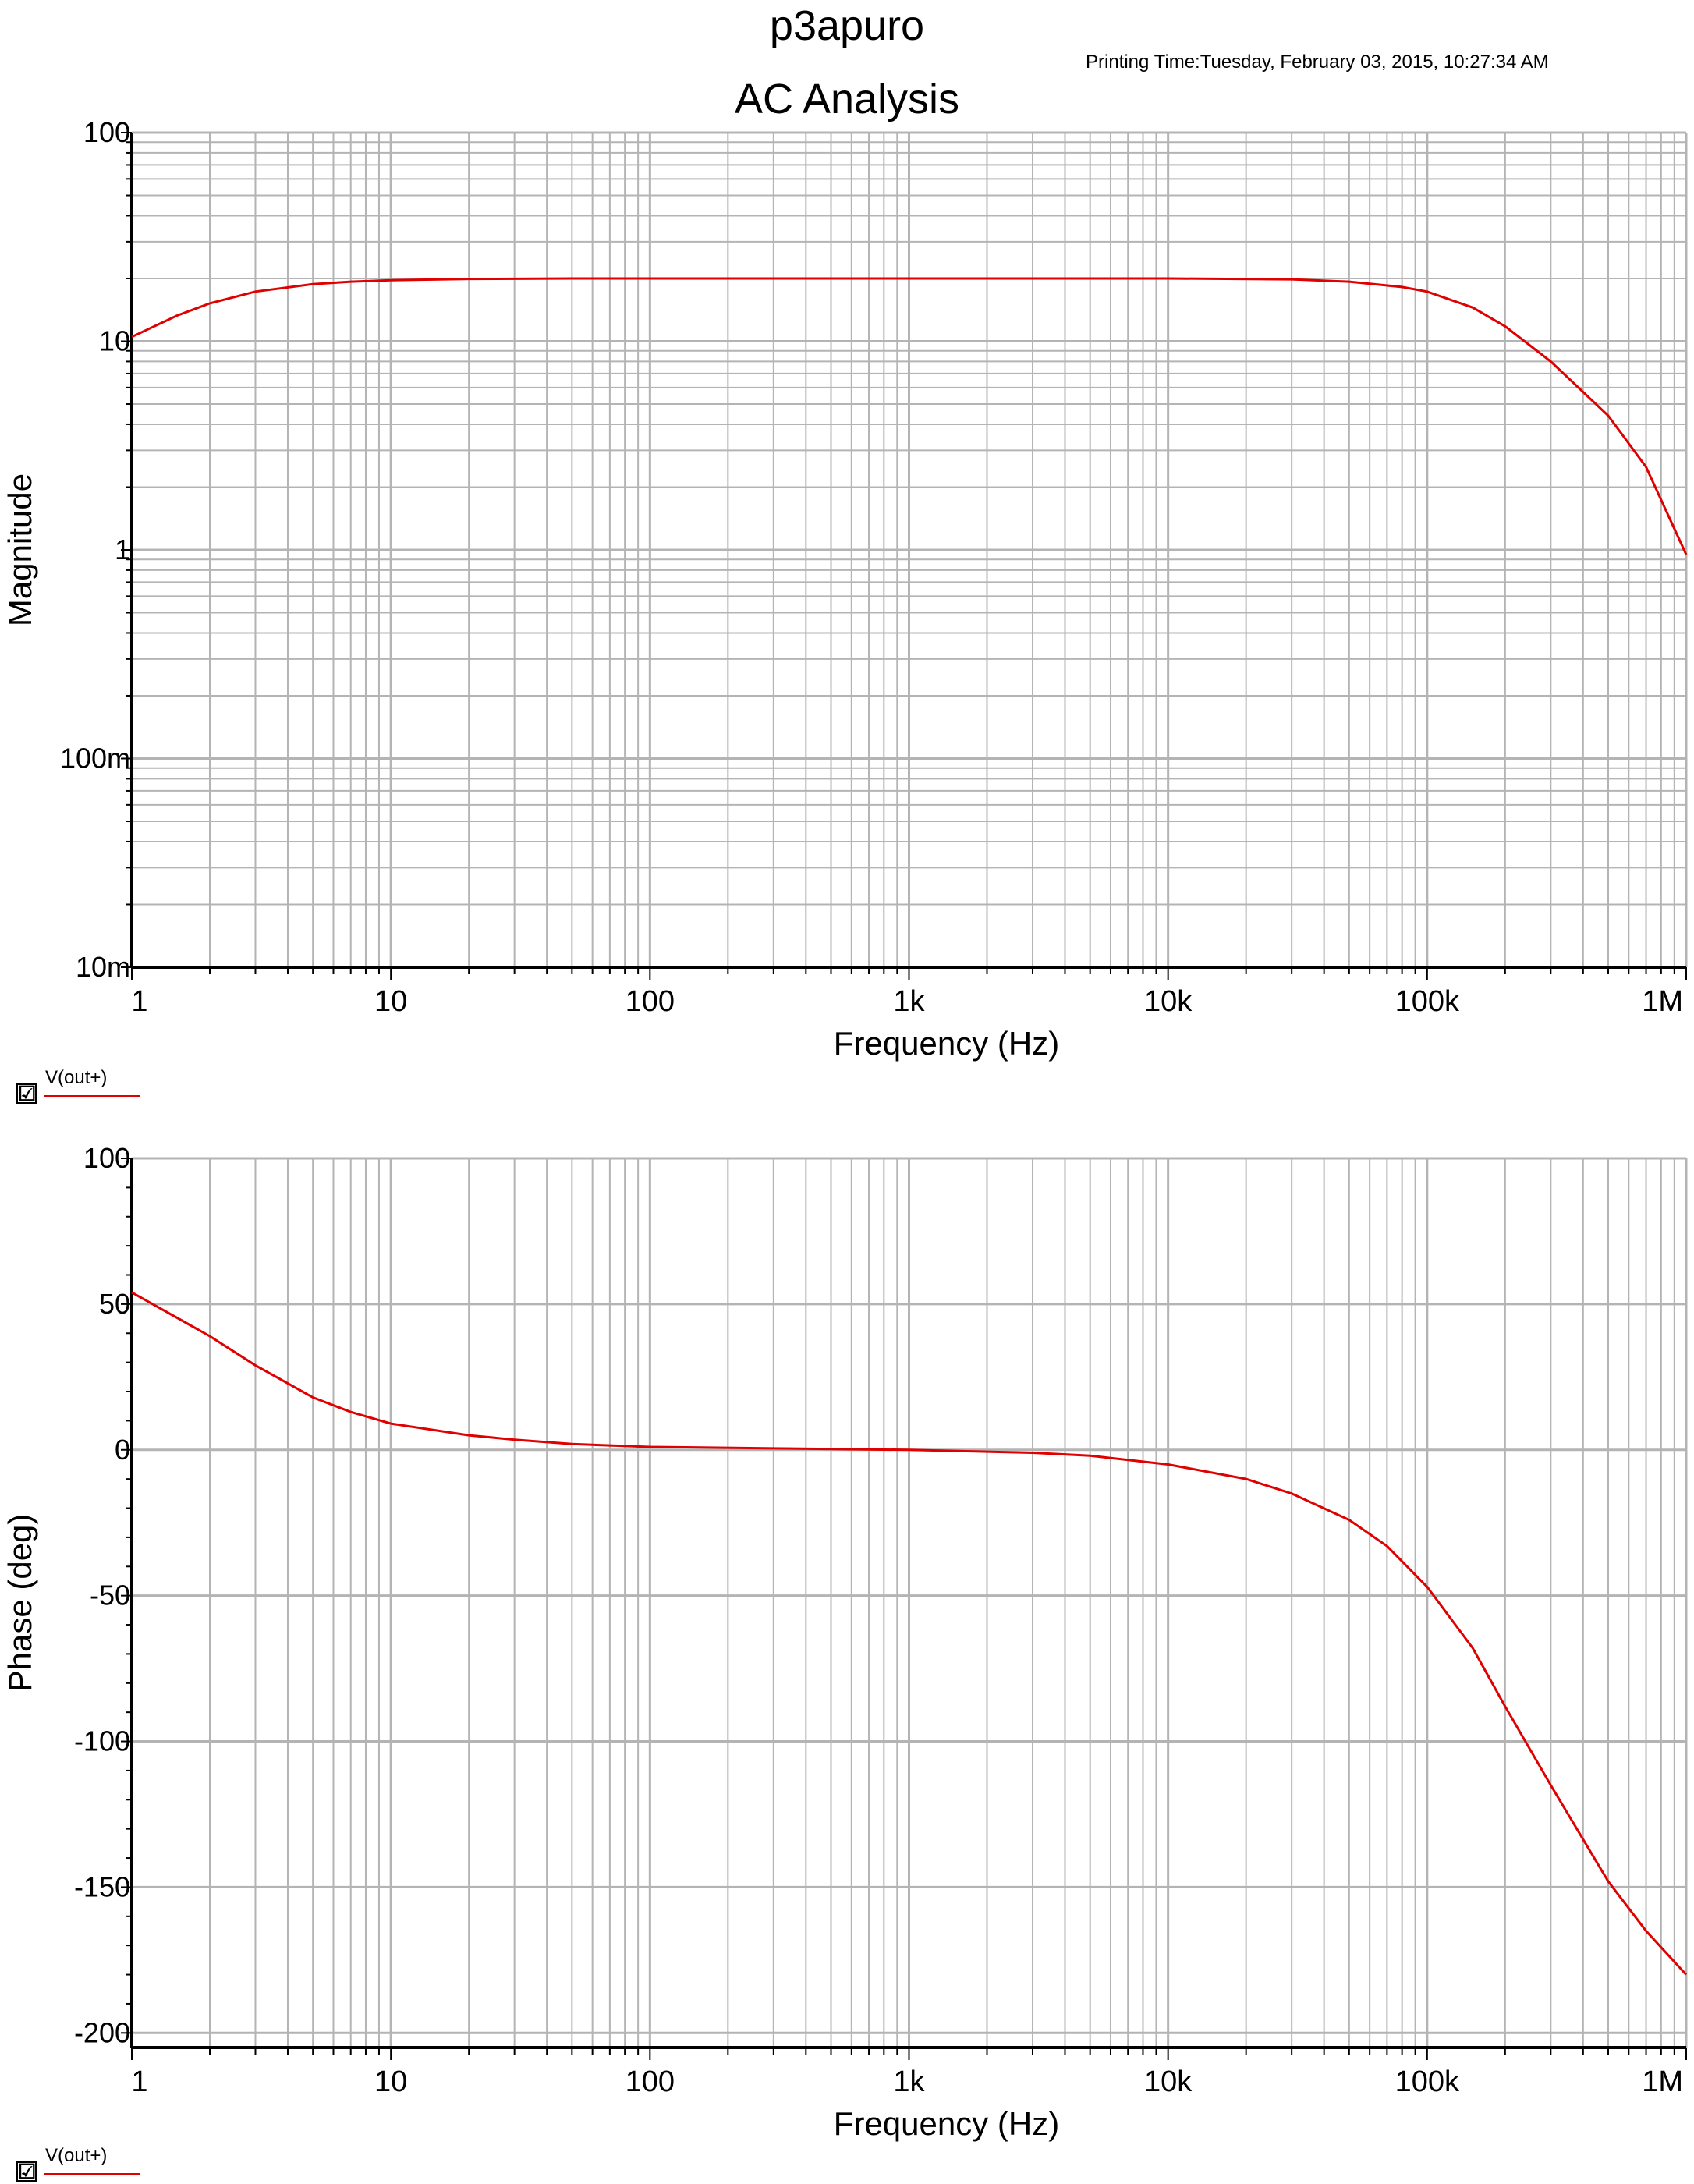  I want to click on y-axis-label: Phase (deg), so click(20, 1604).